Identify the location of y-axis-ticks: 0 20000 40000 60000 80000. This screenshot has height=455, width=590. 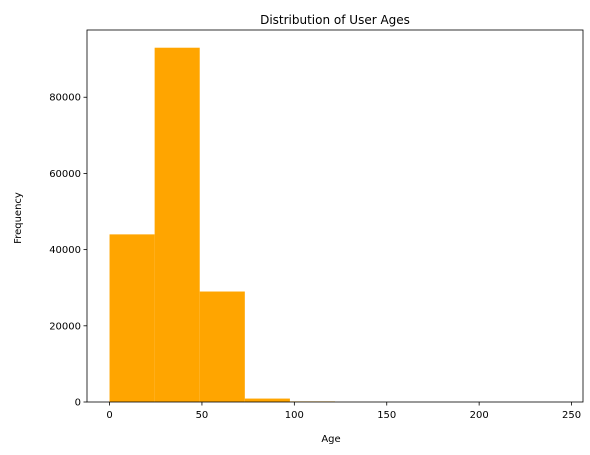
(68, 251).